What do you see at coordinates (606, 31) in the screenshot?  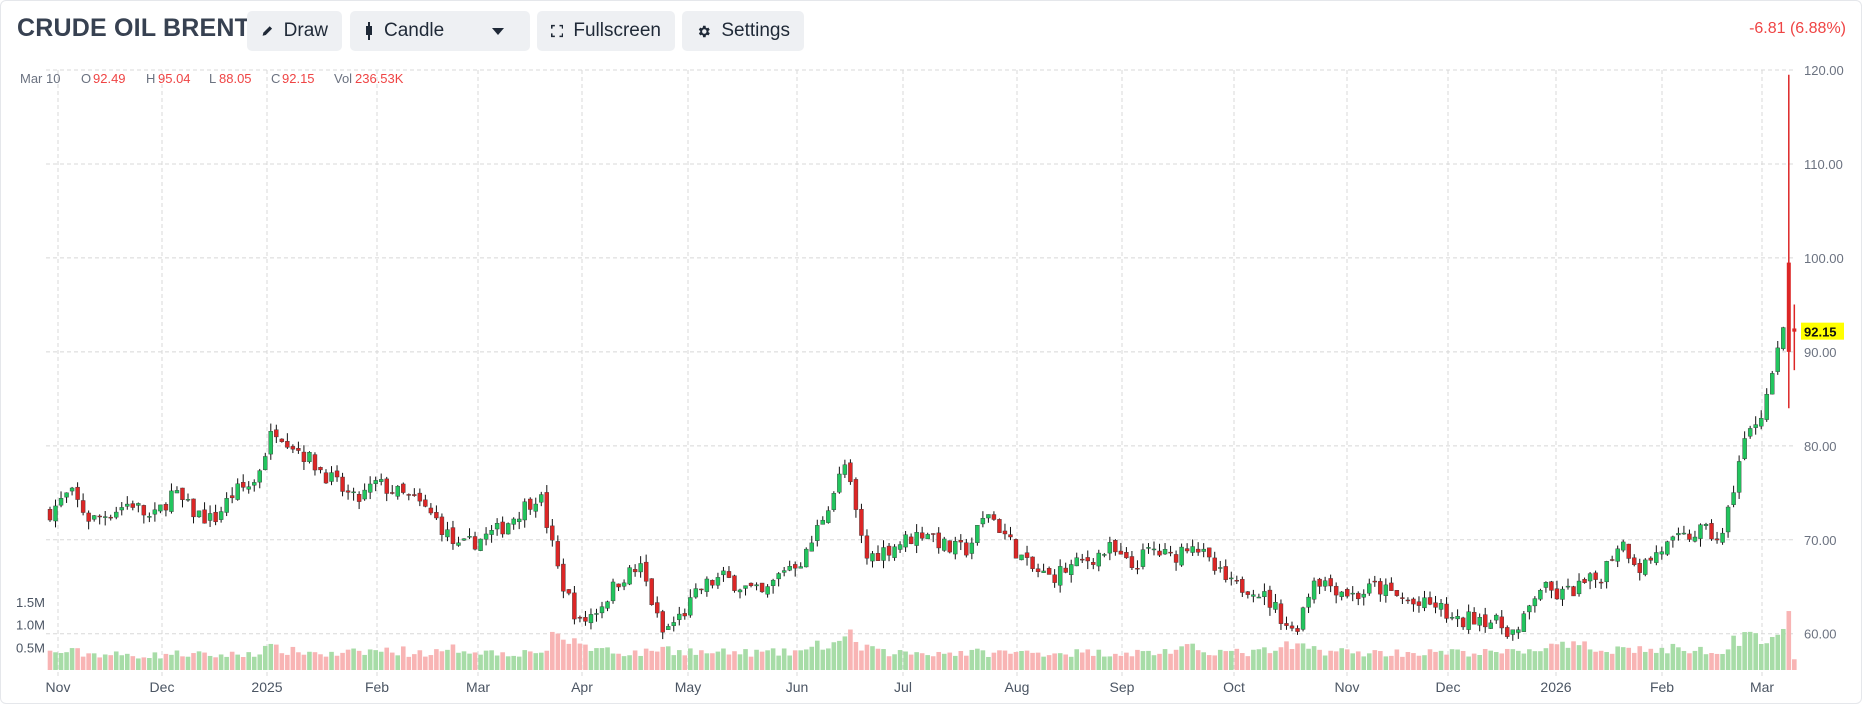 I see `fullscreen-button: Fullscreen` at bounding box center [606, 31].